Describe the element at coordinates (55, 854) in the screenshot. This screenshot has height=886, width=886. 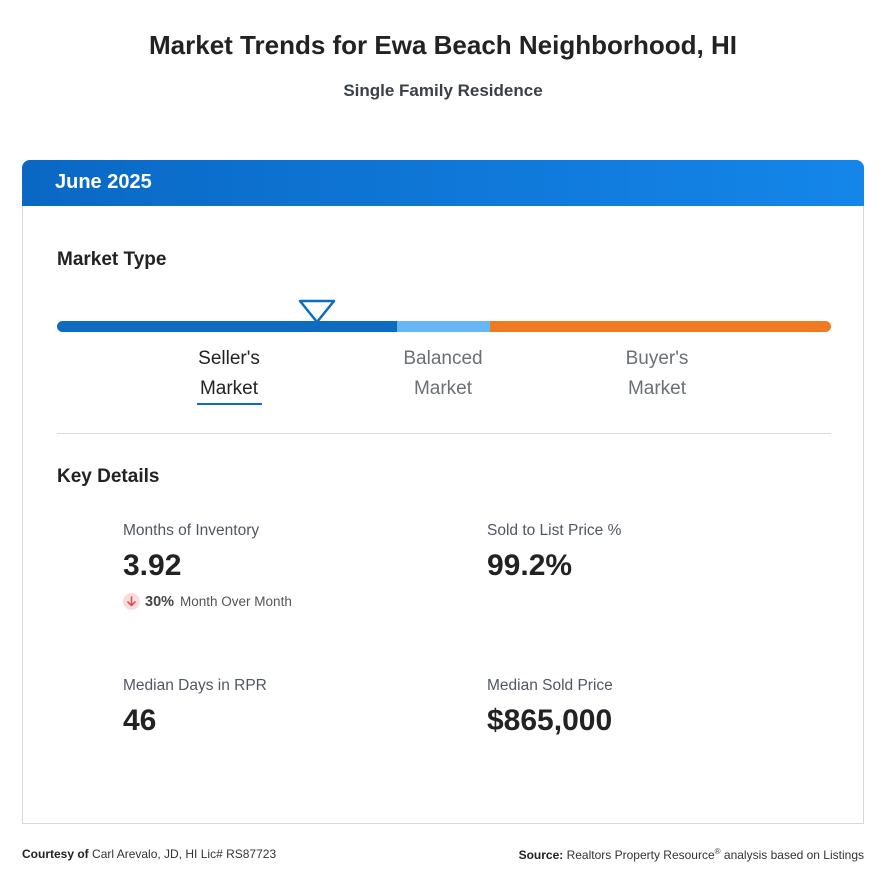
I see `courtesy-prefix: Courtesy of` at that location.